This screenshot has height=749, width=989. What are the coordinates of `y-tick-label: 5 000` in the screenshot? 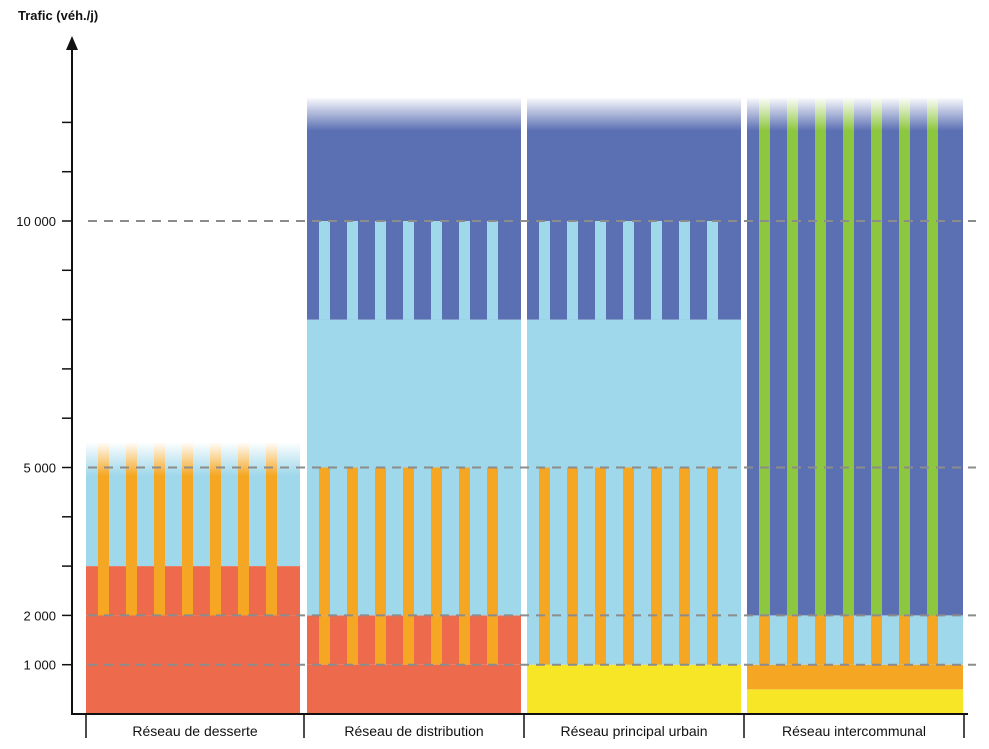 It's located at (39, 468).